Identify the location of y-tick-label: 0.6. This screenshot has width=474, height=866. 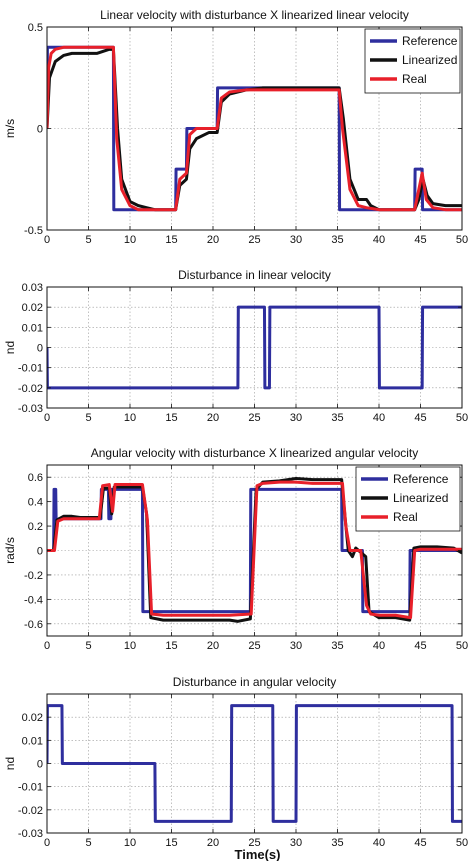
(35, 478).